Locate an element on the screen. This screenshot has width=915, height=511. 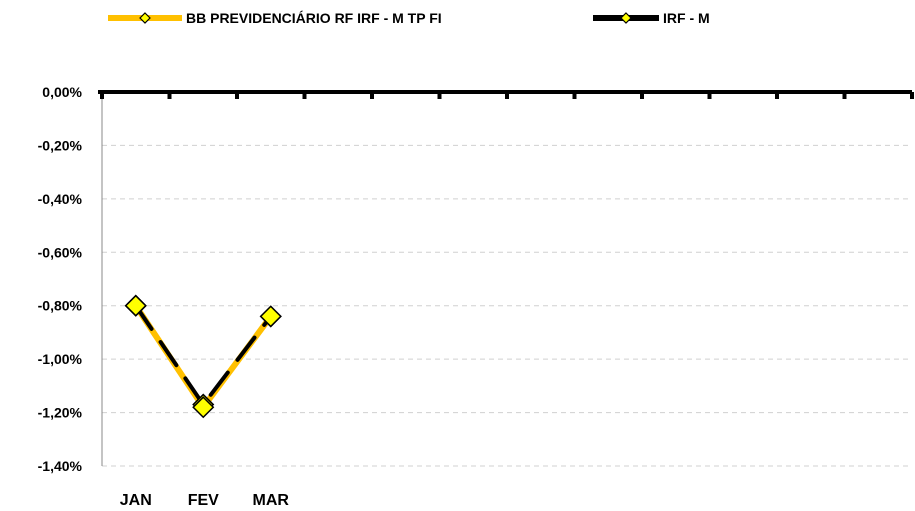
legend-label-bb-previdenciario: BB PREVIDENCIÁRIO RF IRF - M TP FI is located at coordinates (314, 18).